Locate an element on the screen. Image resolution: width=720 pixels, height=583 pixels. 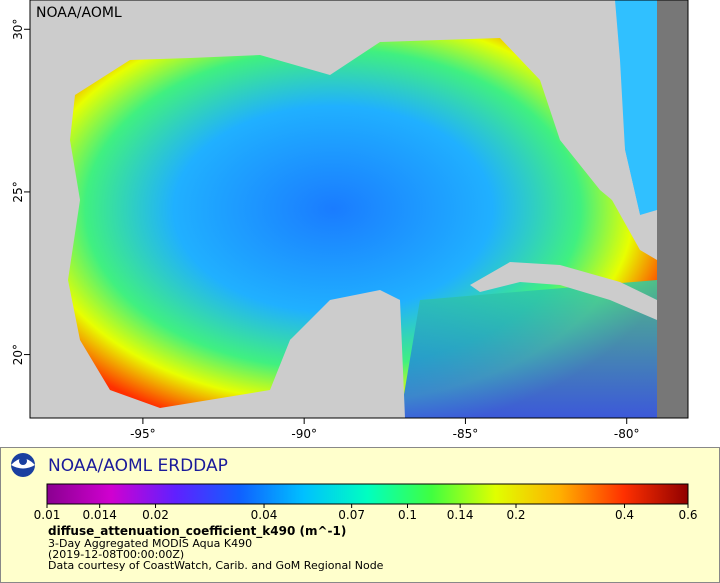
y-tick-label: 25° is located at coordinates (18, 191).